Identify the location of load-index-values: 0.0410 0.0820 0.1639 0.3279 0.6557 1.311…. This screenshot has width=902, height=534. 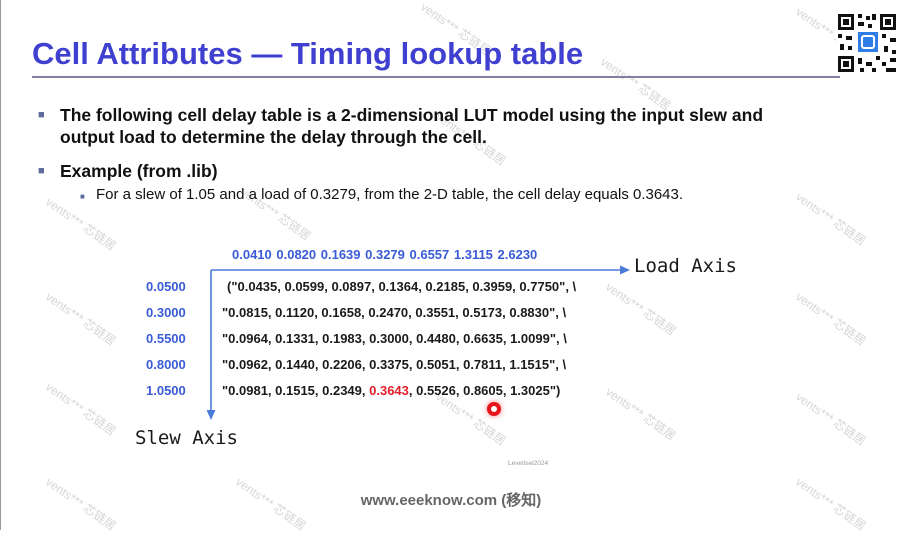
(385, 254).